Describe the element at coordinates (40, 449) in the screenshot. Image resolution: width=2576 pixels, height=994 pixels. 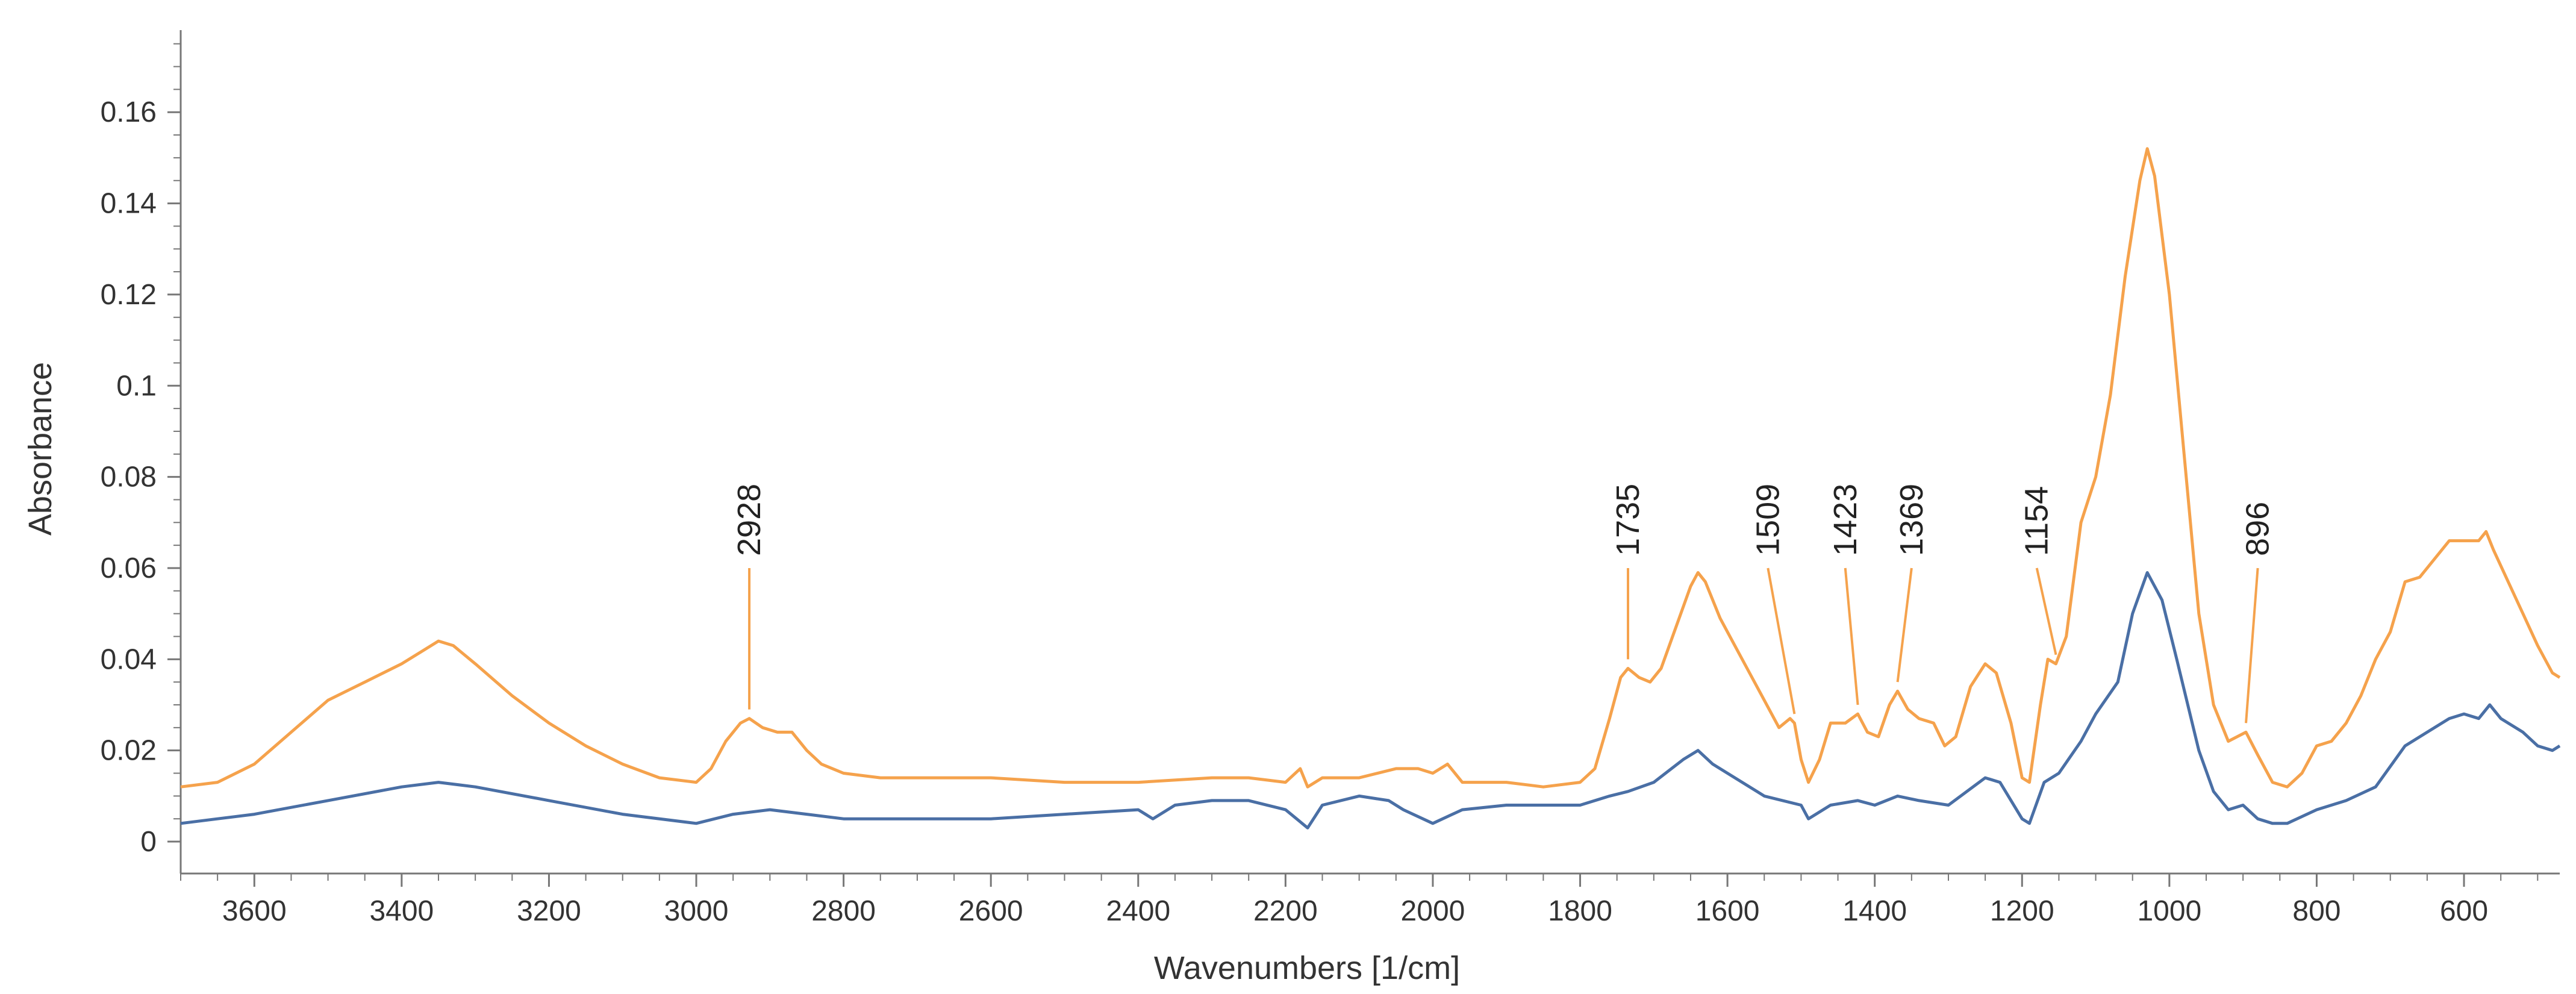
I see `y-axis-label: Absorbance` at that location.